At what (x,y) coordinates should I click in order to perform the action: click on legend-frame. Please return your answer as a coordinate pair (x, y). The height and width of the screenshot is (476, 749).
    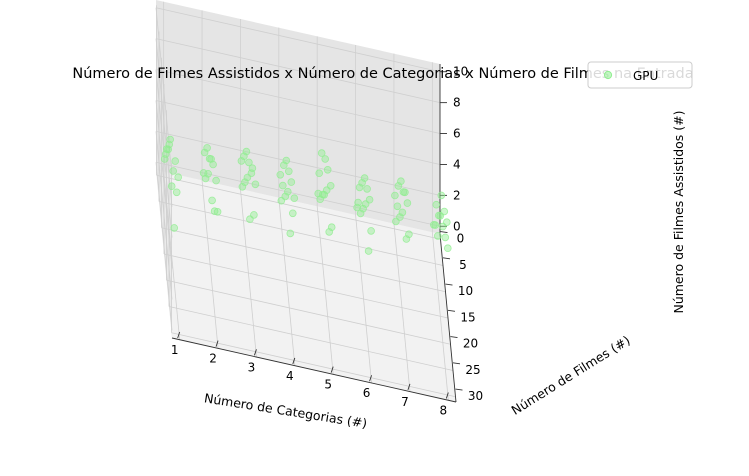
    Looking at the image, I should click on (640, 75).